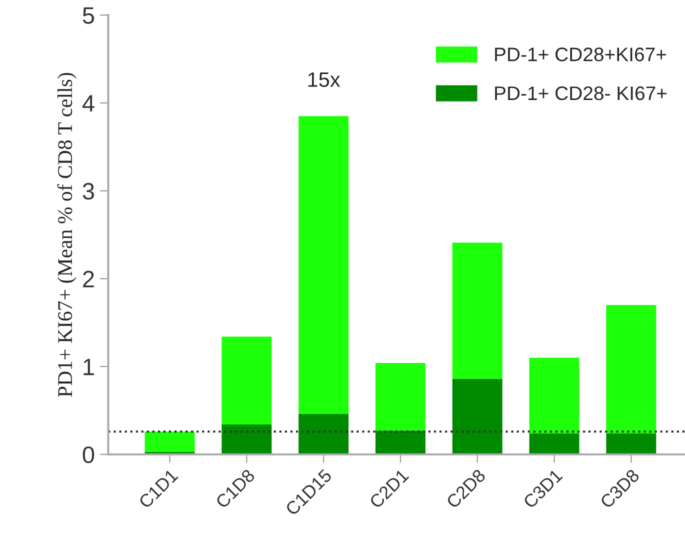 This screenshot has width=685, height=539. I want to click on legend-label: PD-1+ CD28+KI67+, so click(580, 55).